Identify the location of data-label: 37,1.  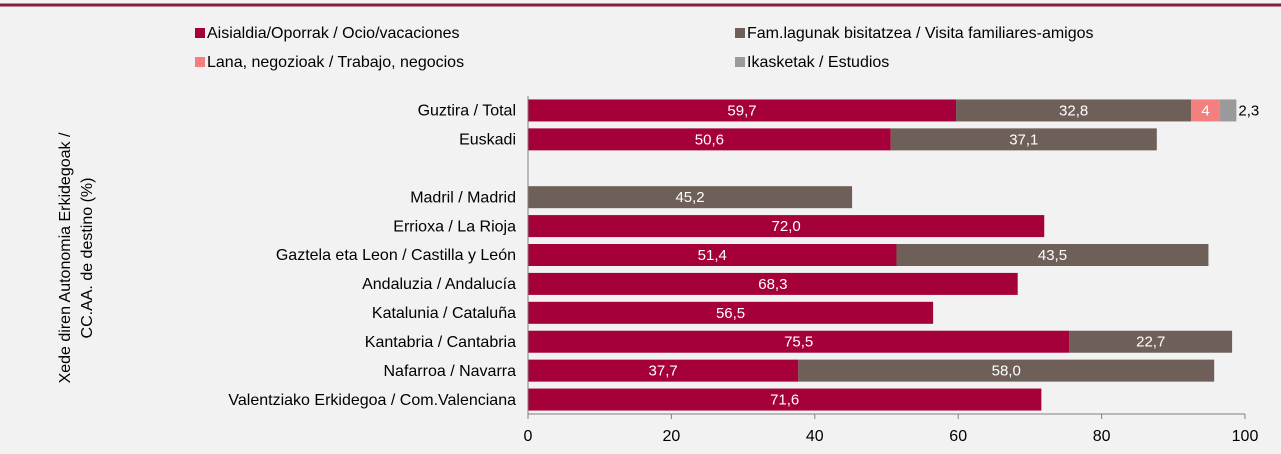
(1023, 139).